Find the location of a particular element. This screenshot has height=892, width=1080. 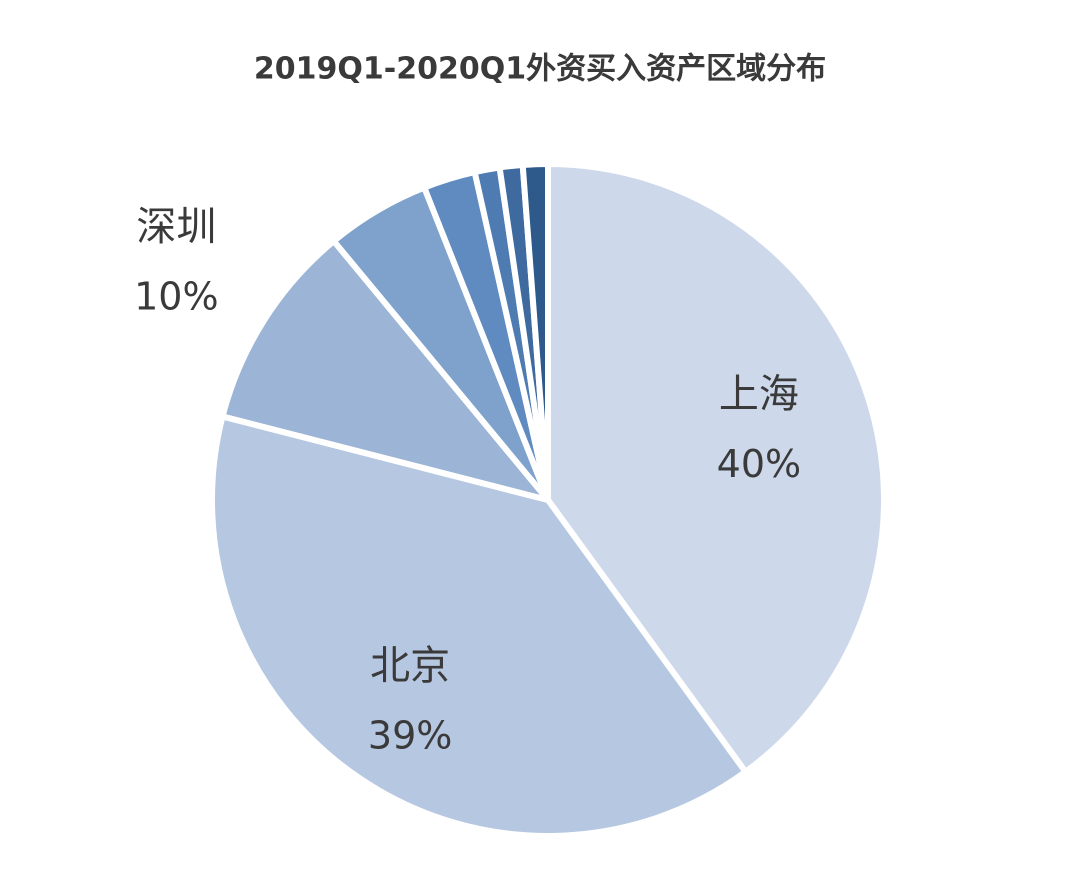

value-label: 10% is located at coordinates (176, 297).